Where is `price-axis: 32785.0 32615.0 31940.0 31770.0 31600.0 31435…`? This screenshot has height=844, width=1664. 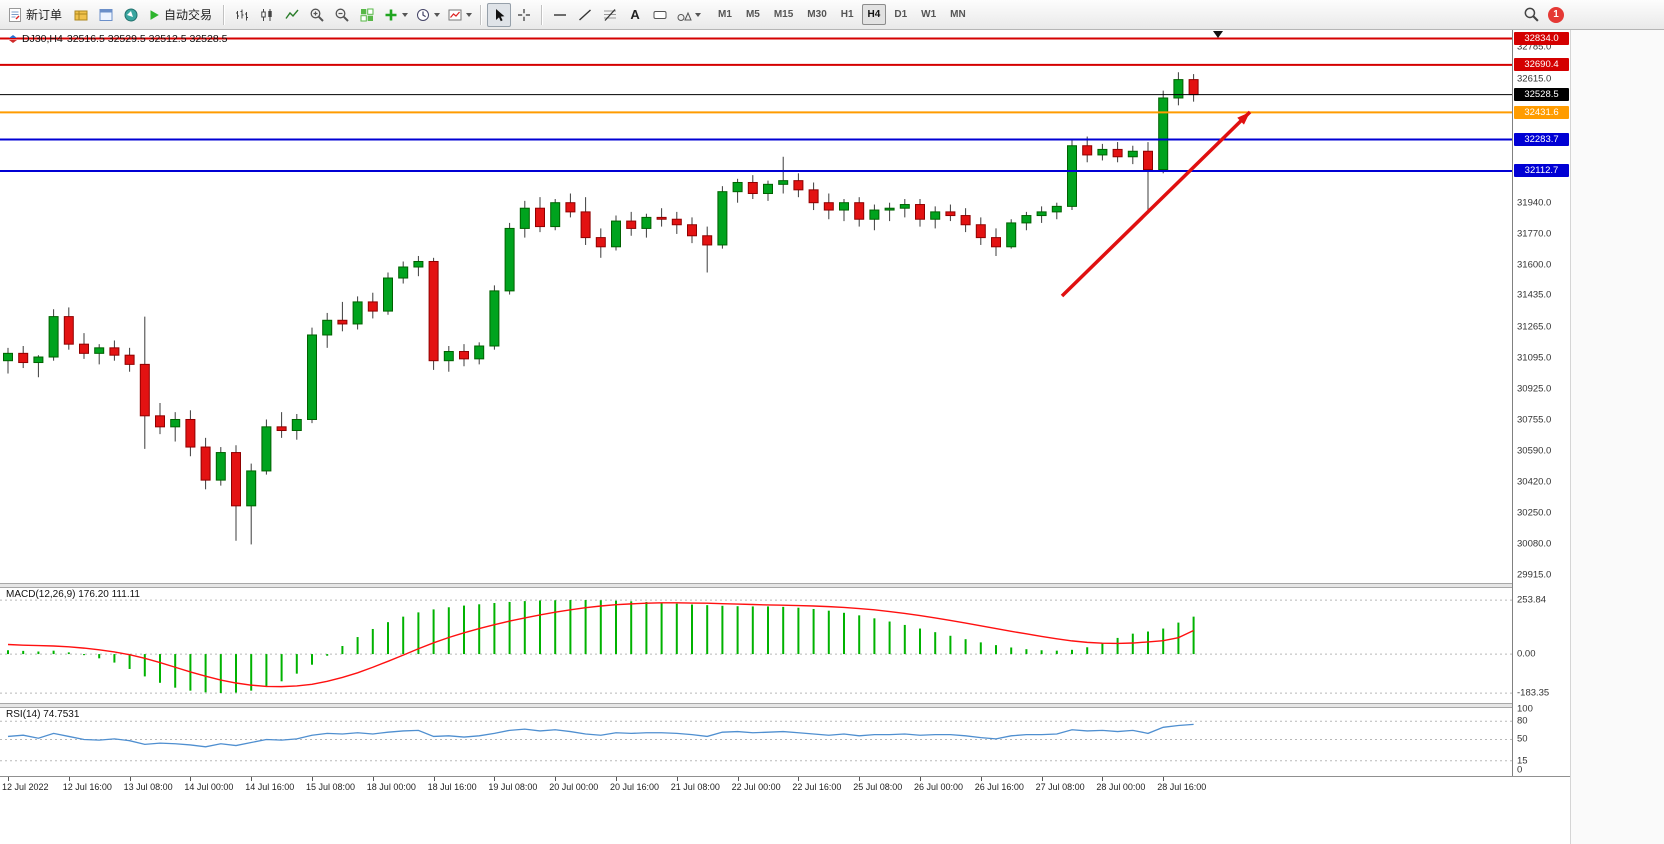 price-axis: 32785.0 32615.0 31940.0 31770.0 31600.0 31435… is located at coordinates (1541, 403).